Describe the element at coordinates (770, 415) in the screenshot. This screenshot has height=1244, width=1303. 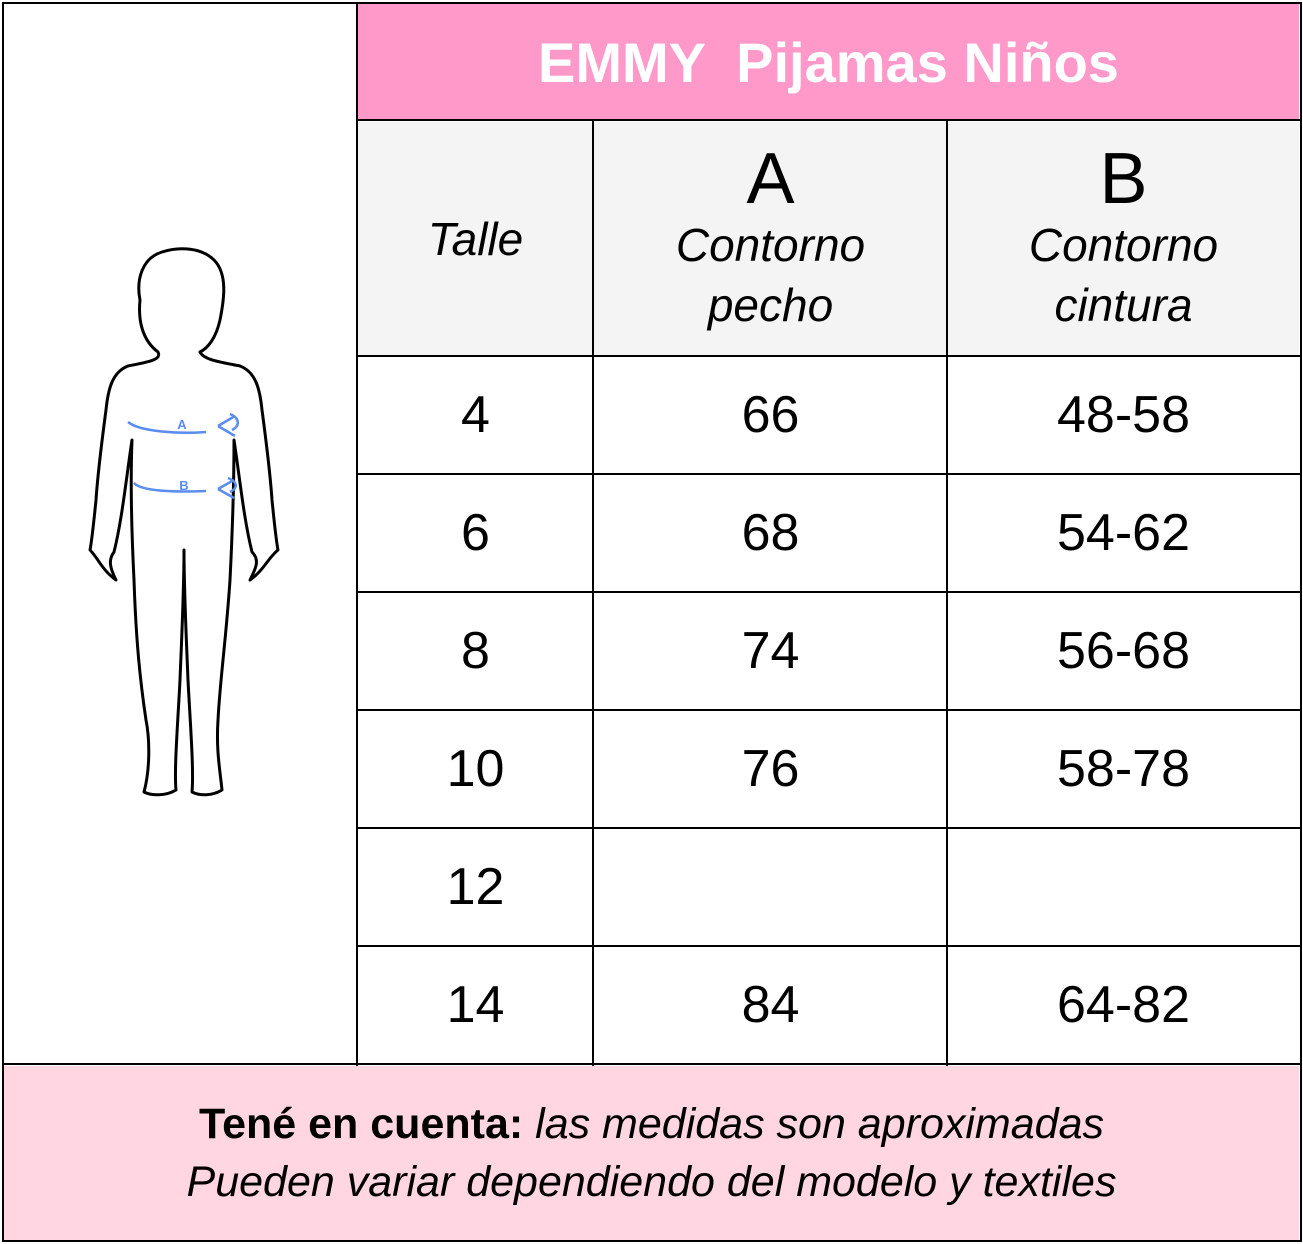
I see `table-cell: 66` at that location.